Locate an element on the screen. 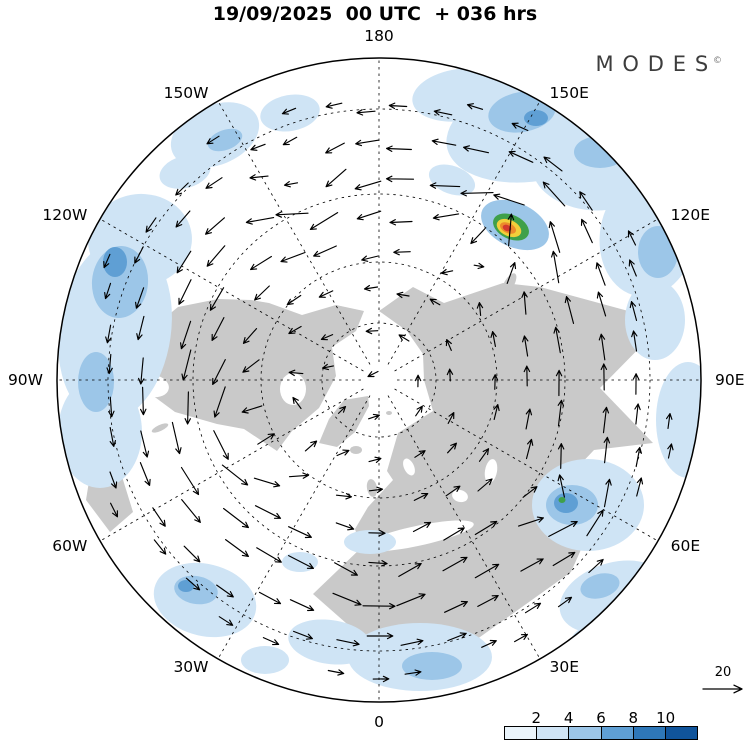 The image size is (750, 747). legend-tick-label: 4 is located at coordinates (568, 718).